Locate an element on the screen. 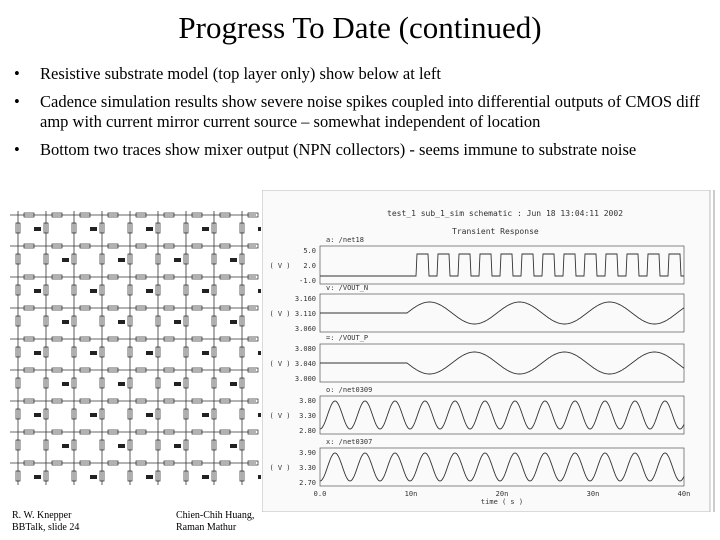 The width and height of the screenshot is (720, 540). footer-text: Raman Mathur is located at coordinates (206, 527).